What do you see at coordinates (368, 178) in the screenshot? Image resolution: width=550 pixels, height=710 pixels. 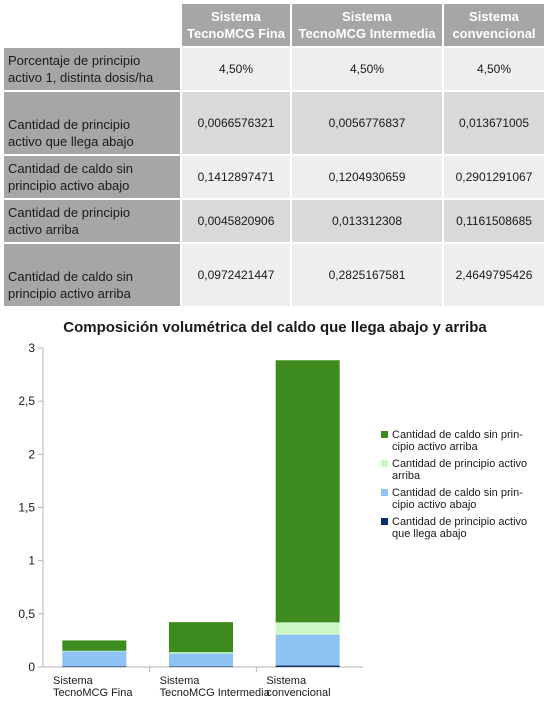 I see `table-cell: 0,1204930659` at bounding box center [368, 178].